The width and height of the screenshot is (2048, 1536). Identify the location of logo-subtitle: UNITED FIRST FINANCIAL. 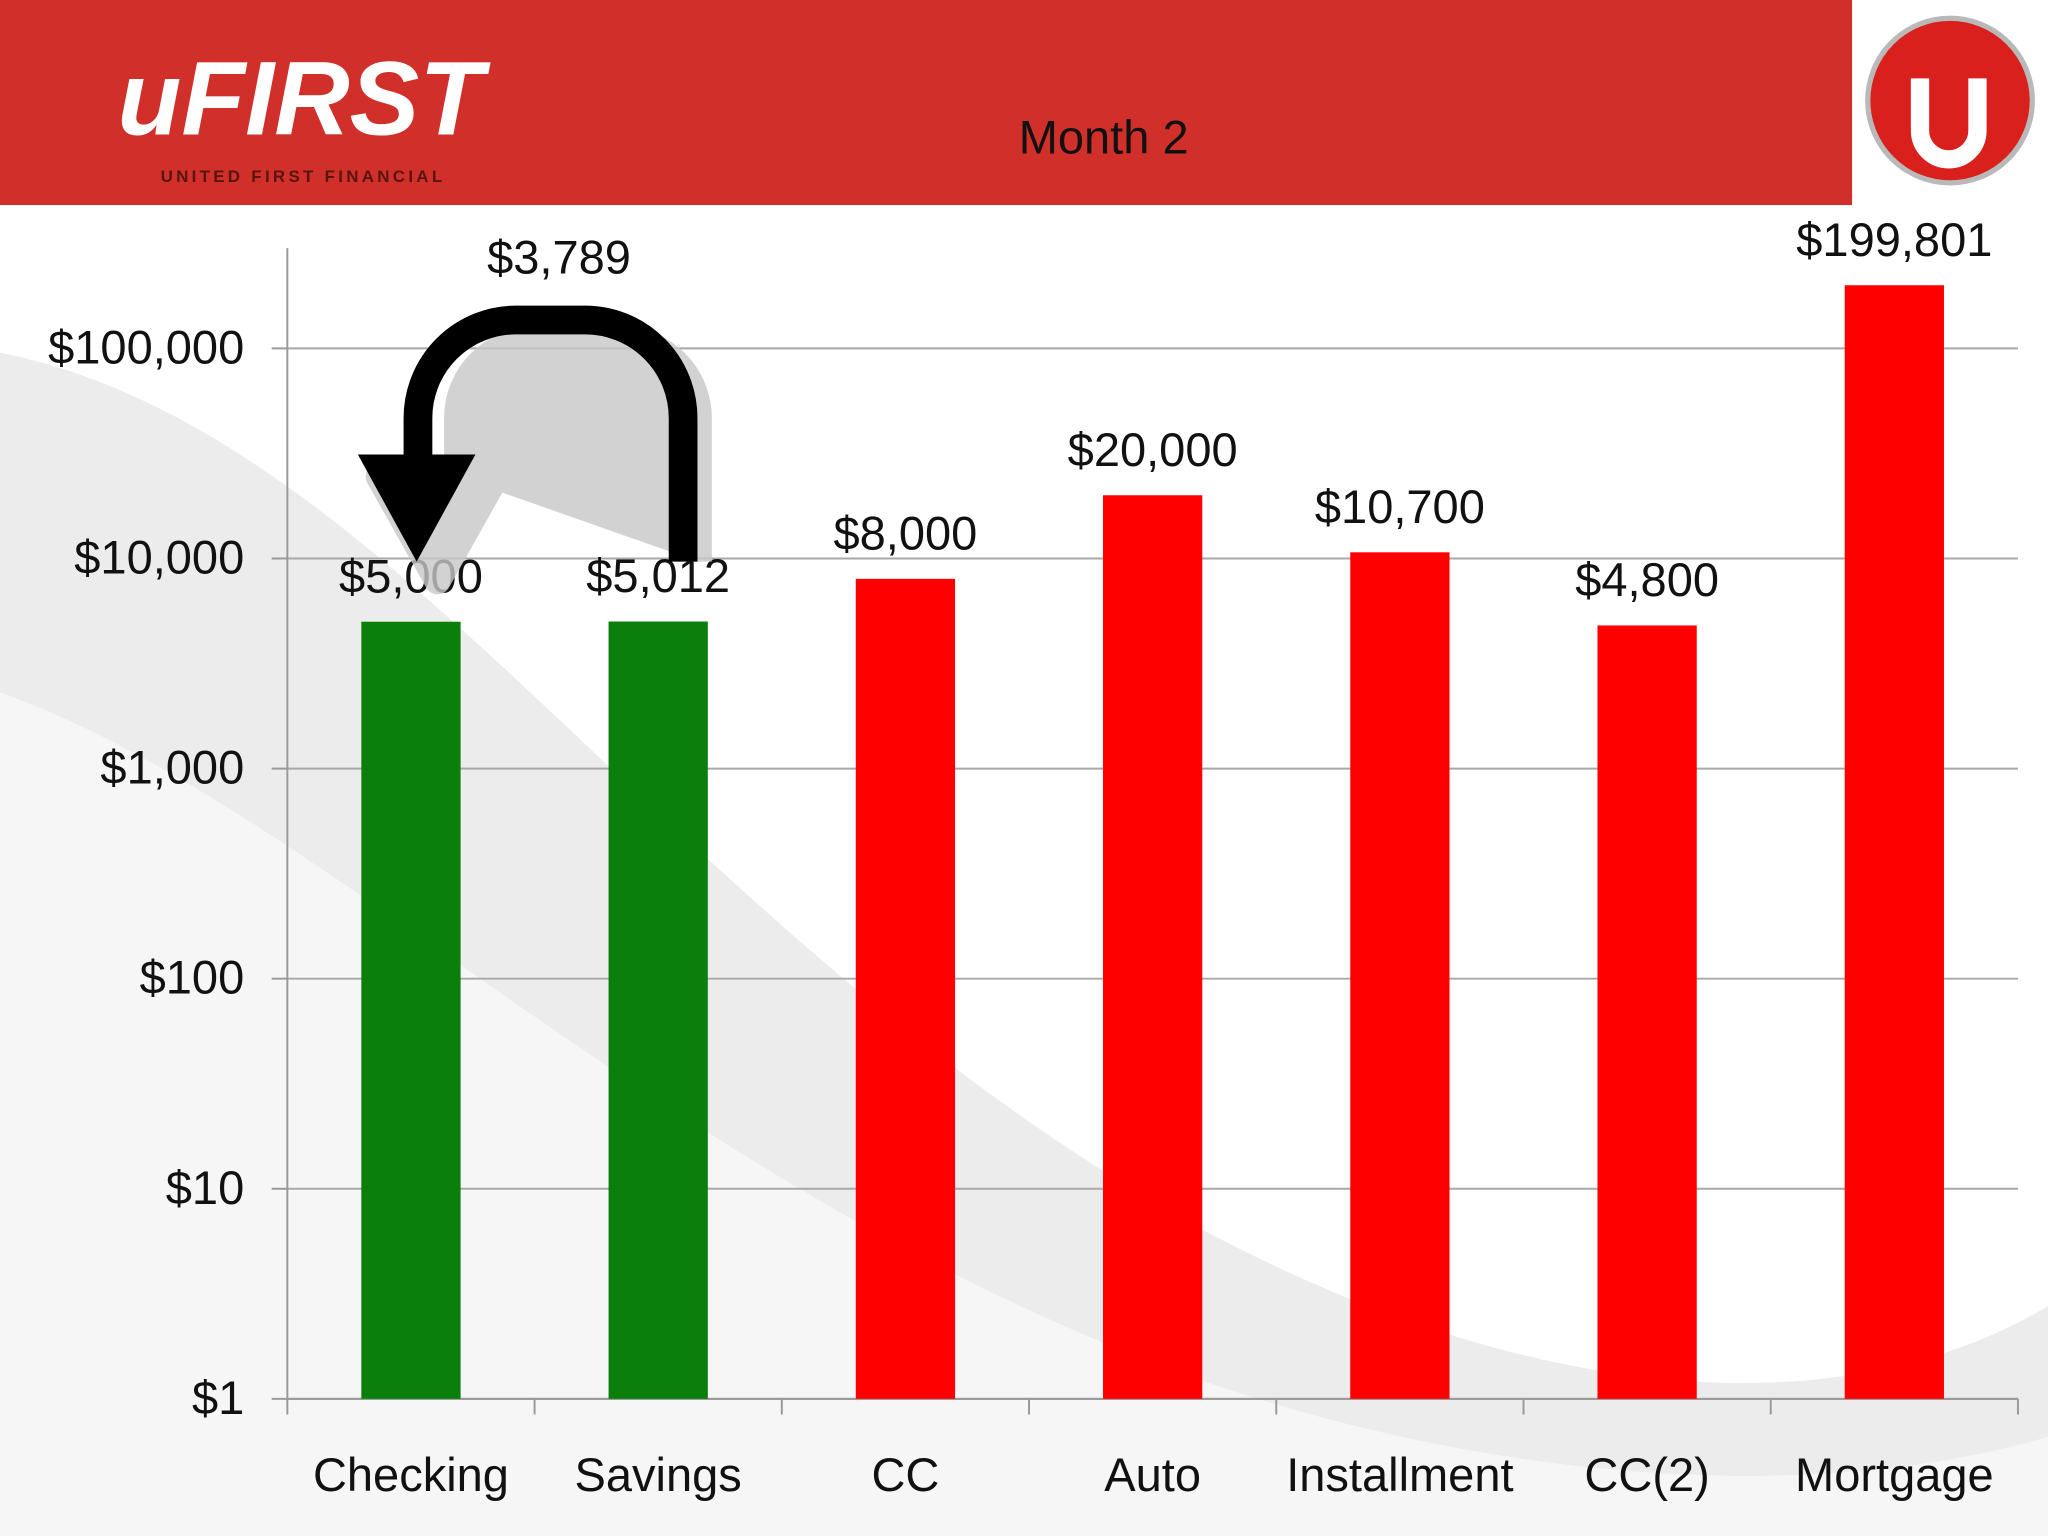
(303, 176).